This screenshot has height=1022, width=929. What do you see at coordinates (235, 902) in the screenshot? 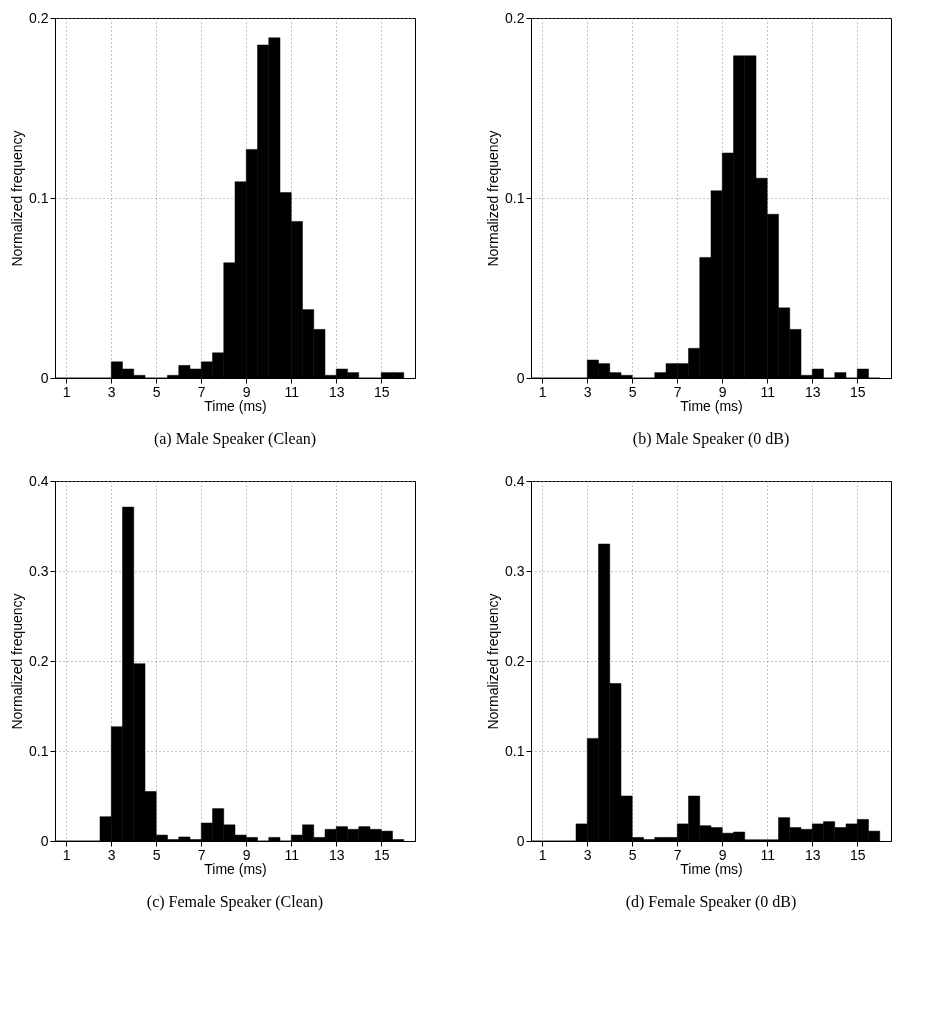
I see `text: (c) Female Speaker (Clean)` at bounding box center [235, 902].